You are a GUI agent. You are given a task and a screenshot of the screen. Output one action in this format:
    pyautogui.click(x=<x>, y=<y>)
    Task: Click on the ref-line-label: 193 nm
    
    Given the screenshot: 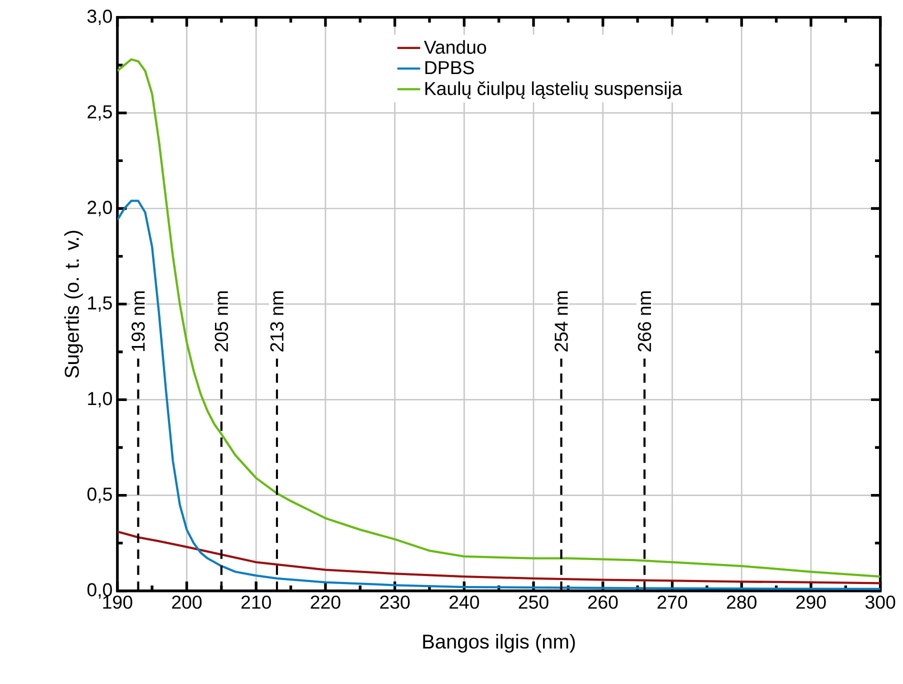 What is the action you would take?
    pyautogui.click(x=138, y=321)
    